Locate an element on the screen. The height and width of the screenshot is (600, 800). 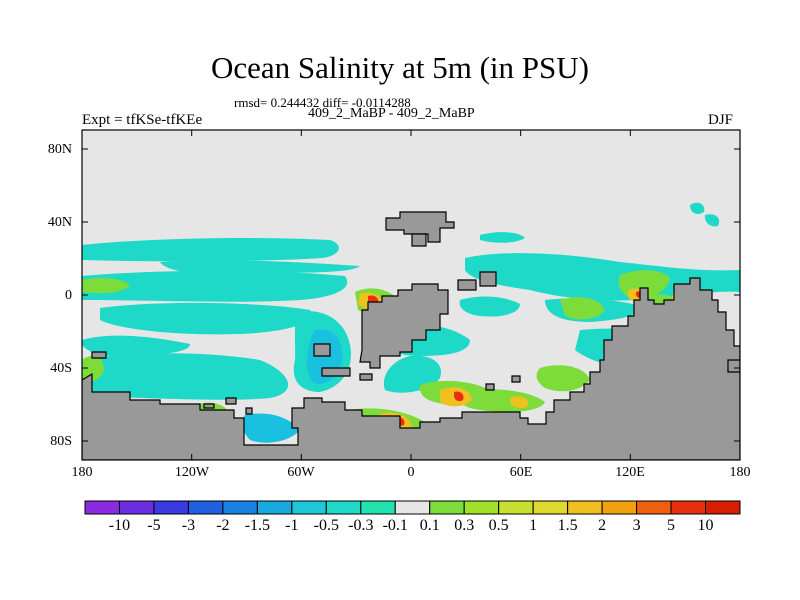
lon-label-180e: 180 is located at coordinates (740, 472).